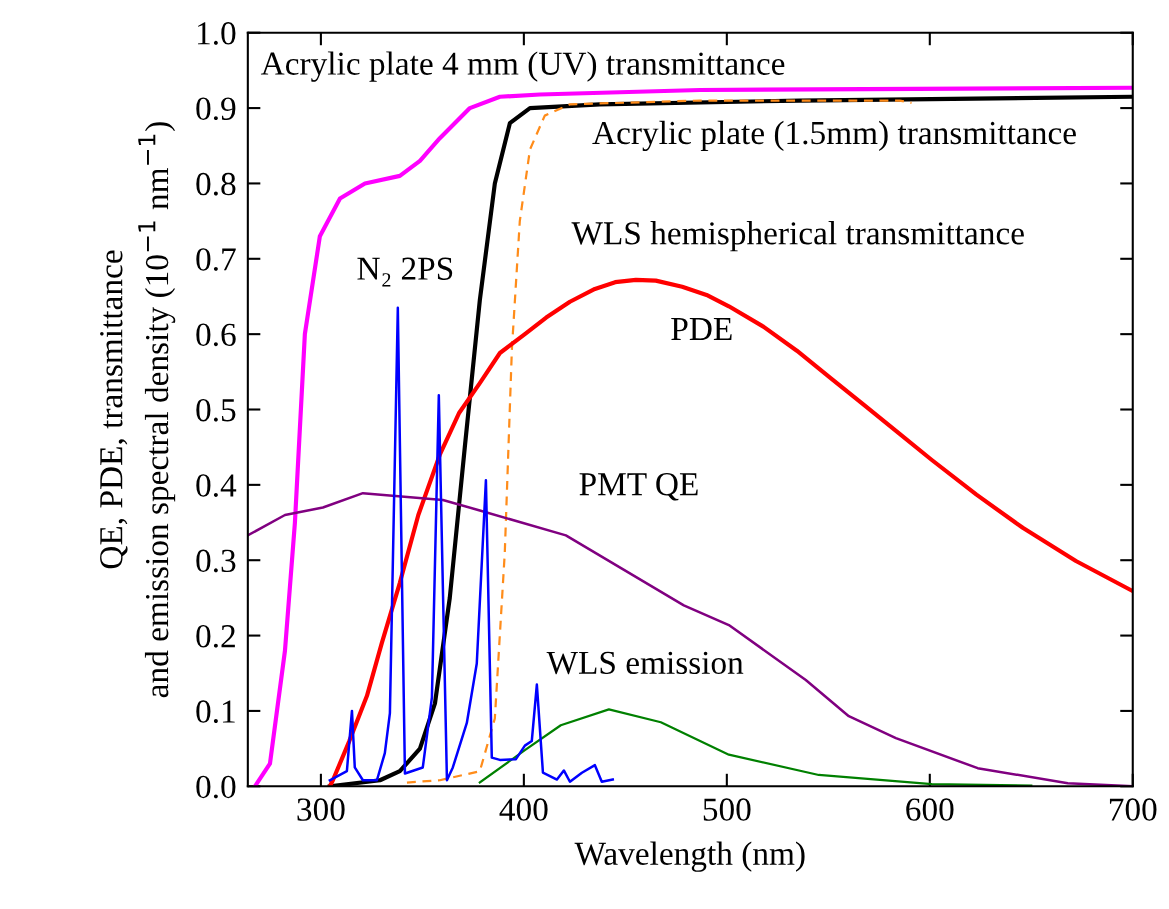 The width and height of the screenshot is (1169, 909). Describe the element at coordinates (797, 236) in the screenshot. I see `annotation: WLS hemispherical transmittance` at that location.